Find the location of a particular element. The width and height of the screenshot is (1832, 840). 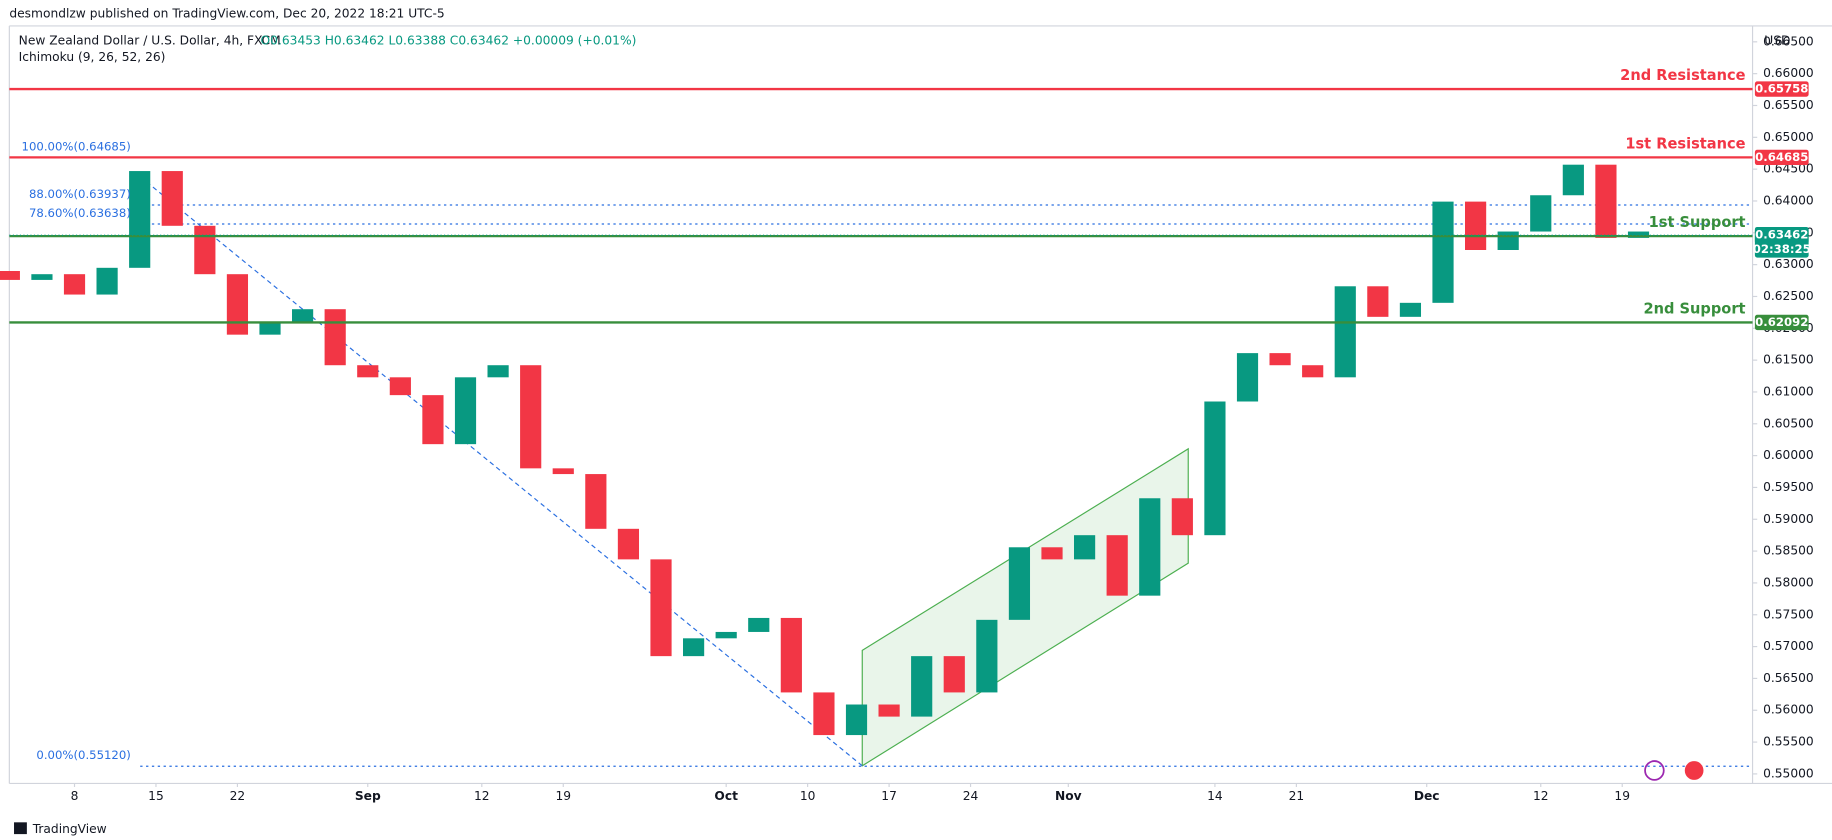

y-tick-label: 0.66000 is located at coordinates (1788, 73).